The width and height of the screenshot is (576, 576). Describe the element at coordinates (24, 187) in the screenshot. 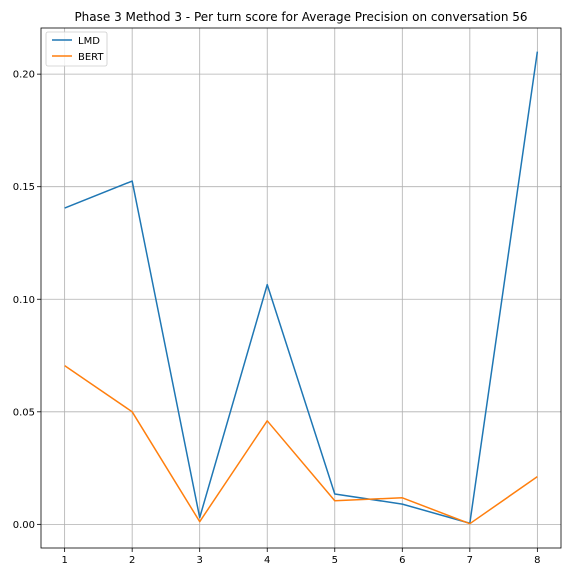

I see `y-tick-label: 0.15` at that location.